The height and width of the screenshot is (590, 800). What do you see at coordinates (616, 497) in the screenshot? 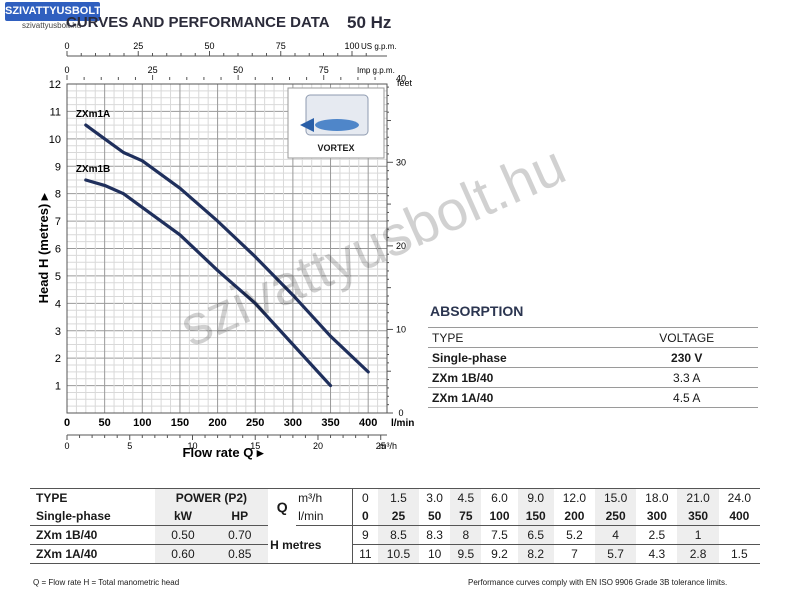
I see `perf-cell: 15.0` at bounding box center [616, 497].